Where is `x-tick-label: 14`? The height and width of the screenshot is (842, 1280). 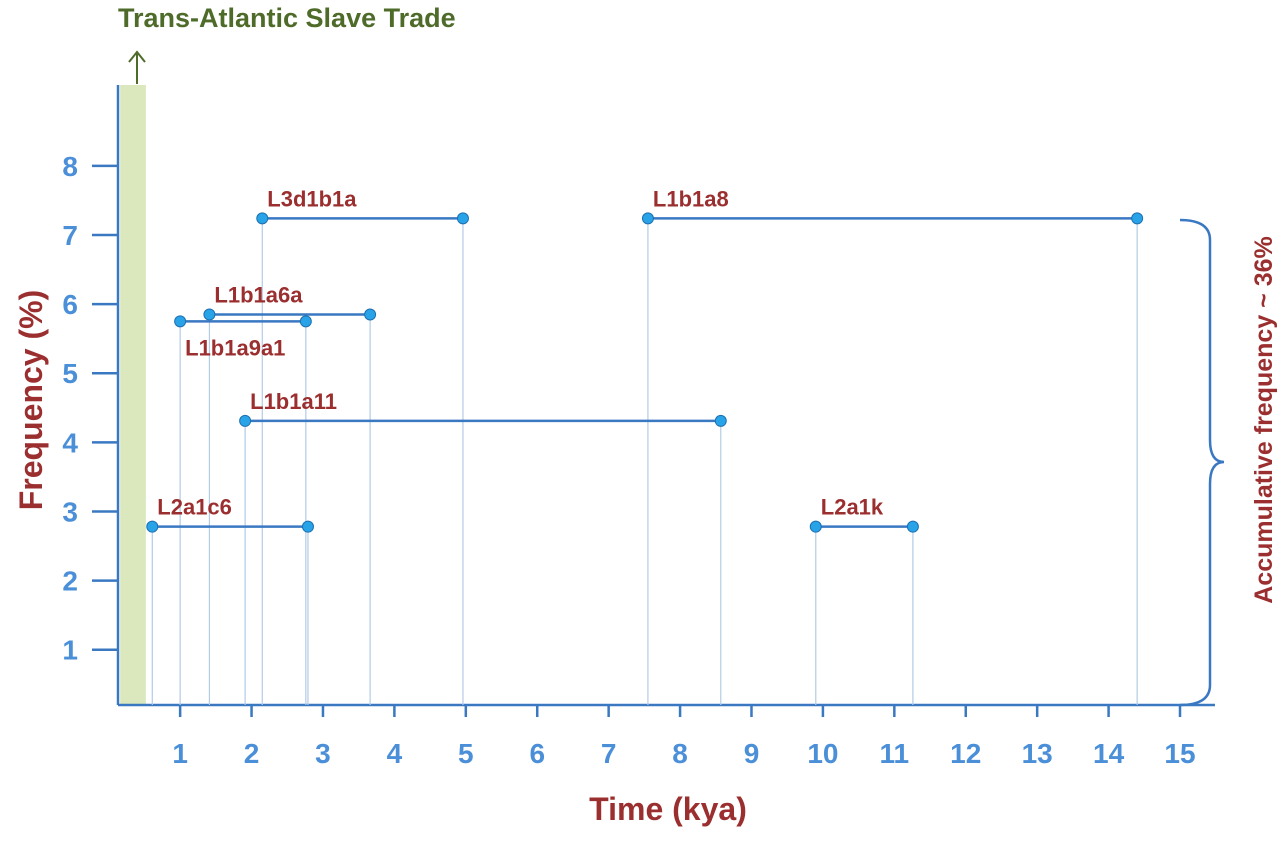 x-tick-label: 14 is located at coordinates (1109, 753).